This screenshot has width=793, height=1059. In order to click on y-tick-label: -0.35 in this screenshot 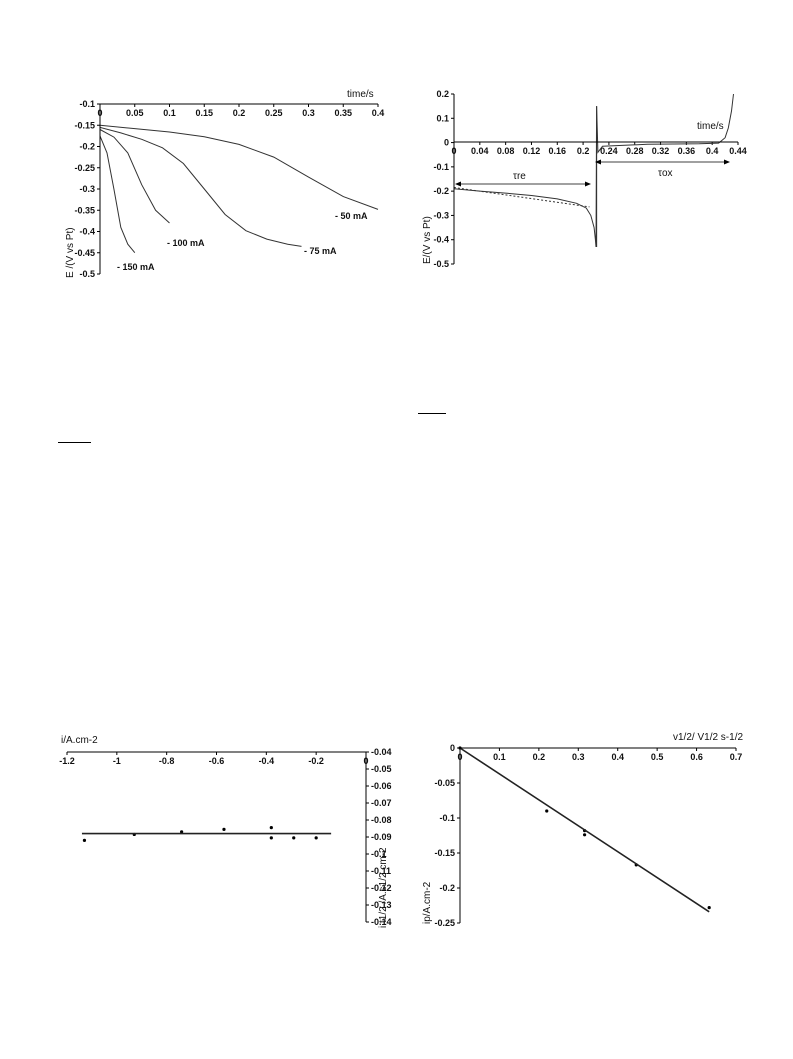, I will do `click(84, 210)`.